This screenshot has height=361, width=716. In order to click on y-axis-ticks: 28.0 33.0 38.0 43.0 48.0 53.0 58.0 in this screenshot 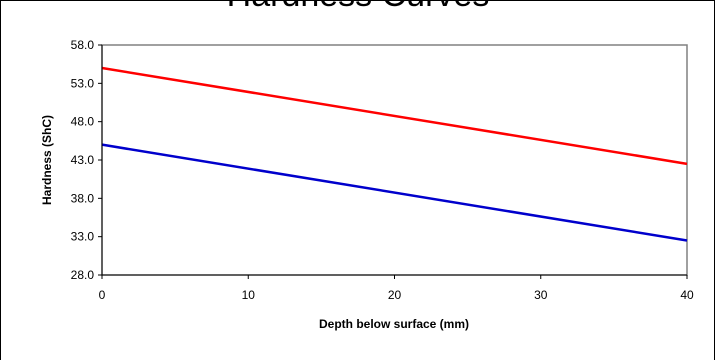, I will do `click(86, 160)`.